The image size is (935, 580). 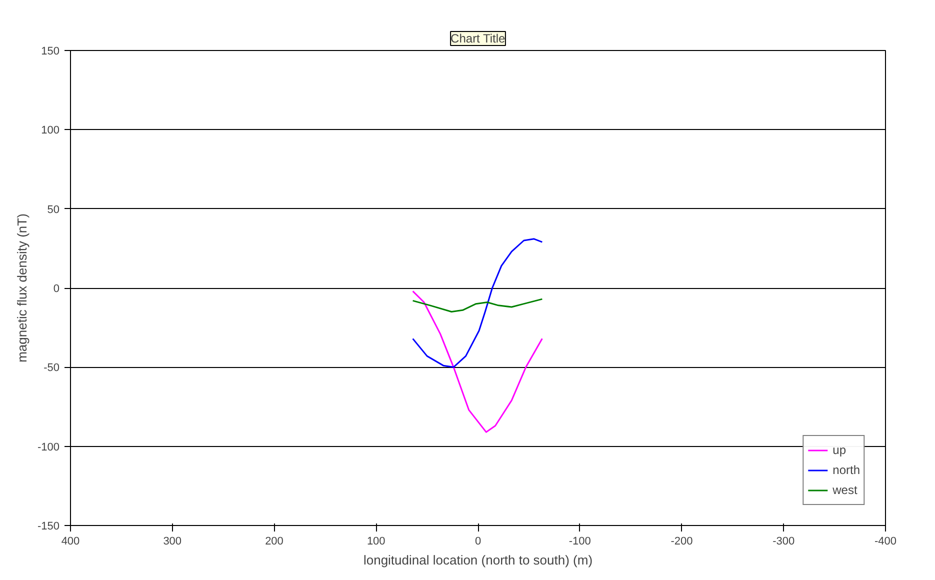 What do you see at coordinates (52, 368) in the screenshot?
I see `y-tick-label: -50` at bounding box center [52, 368].